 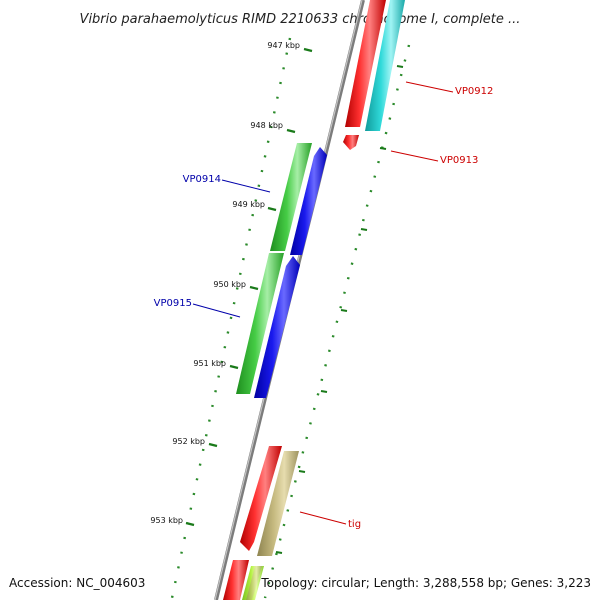 What do you see at coordinates (236, 580) in the screenshot?
I see `gene-red-bottom` at bounding box center [236, 580].